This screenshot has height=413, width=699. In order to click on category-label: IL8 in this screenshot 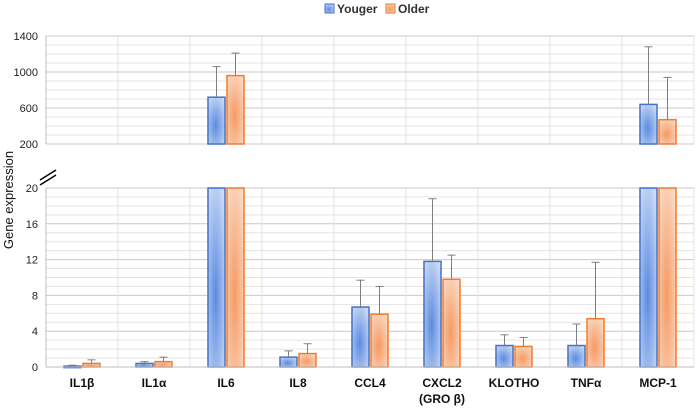, I will do `click(298, 383)`.